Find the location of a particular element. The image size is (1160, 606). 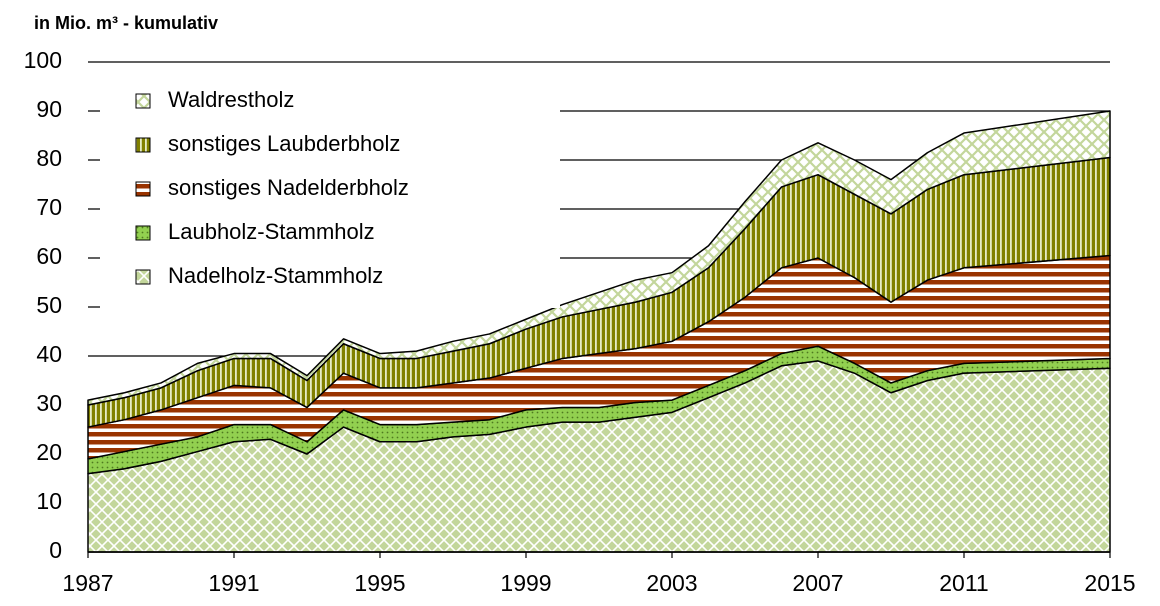

x-tick-label: 1999 is located at coordinates (525, 583).